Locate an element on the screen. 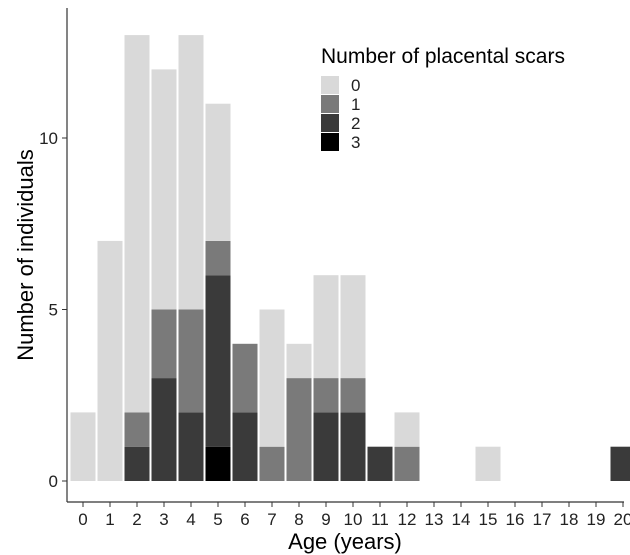  y-tick-label: 0 is located at coordinates (53, 481).